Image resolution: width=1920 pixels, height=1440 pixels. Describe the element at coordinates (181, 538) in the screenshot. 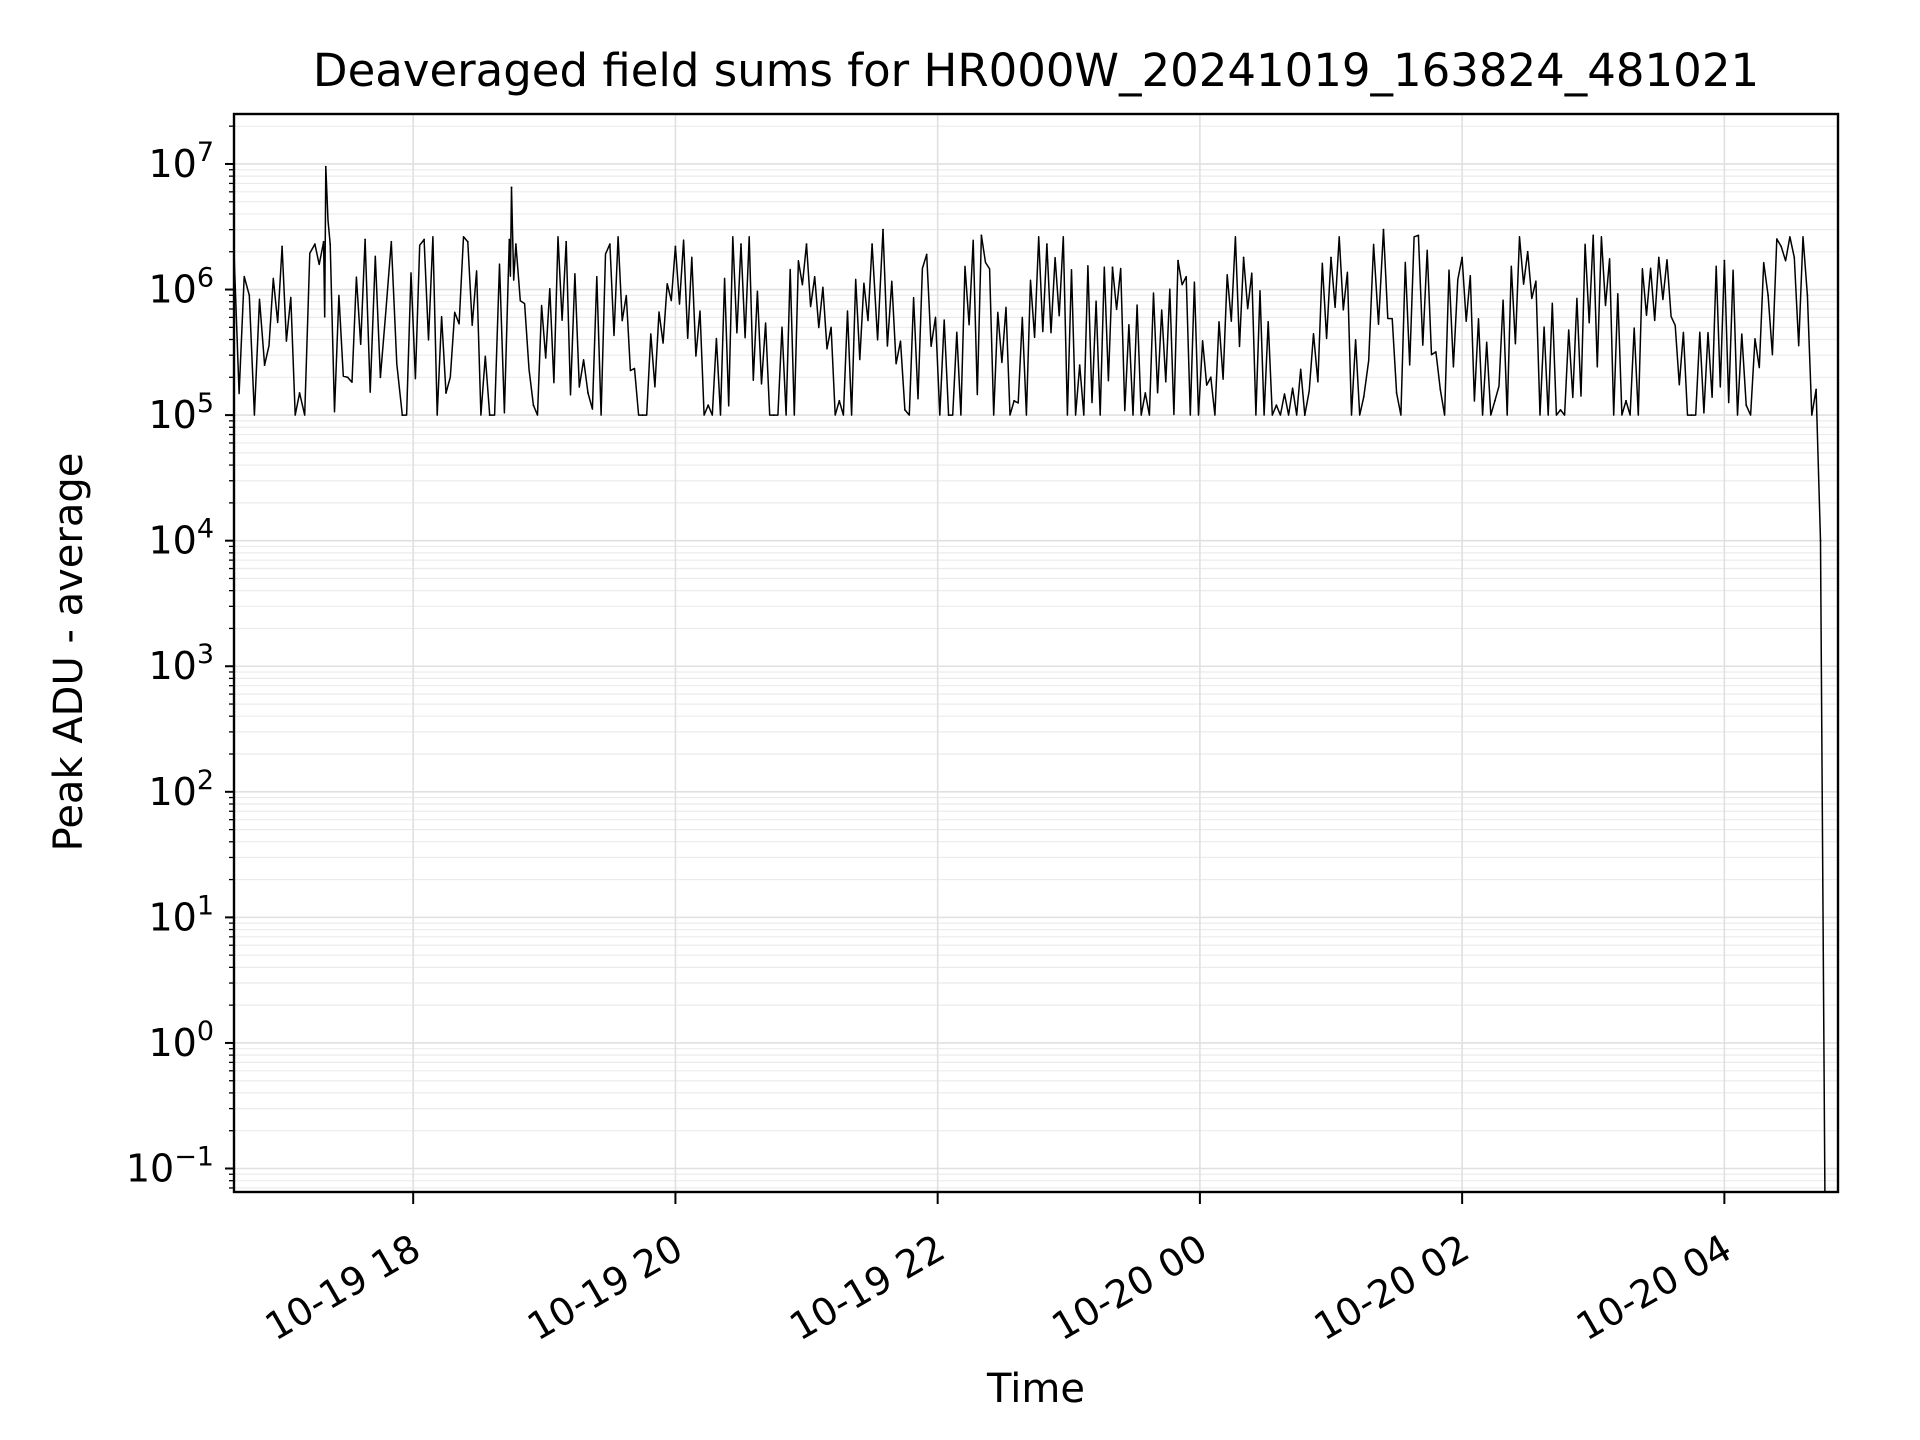

I see `y-tick-label: 10⁴` at that location.